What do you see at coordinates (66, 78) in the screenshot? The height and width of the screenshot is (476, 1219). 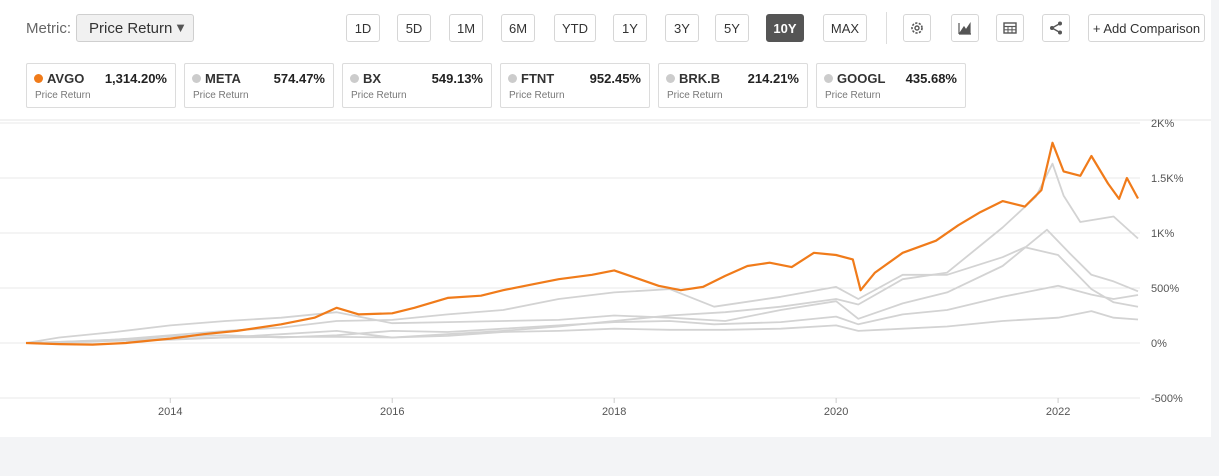 I see `ticker-symbol: AVGO` at bounding box center [66, 78].